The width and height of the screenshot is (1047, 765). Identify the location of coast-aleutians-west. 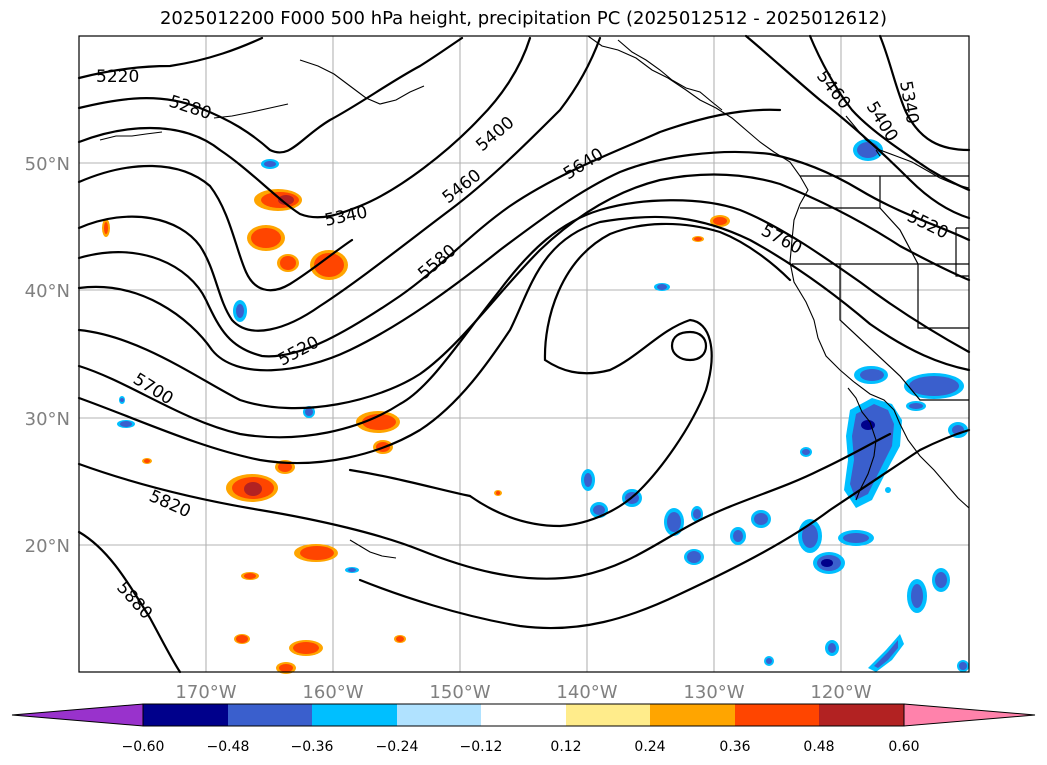
(131, 136).